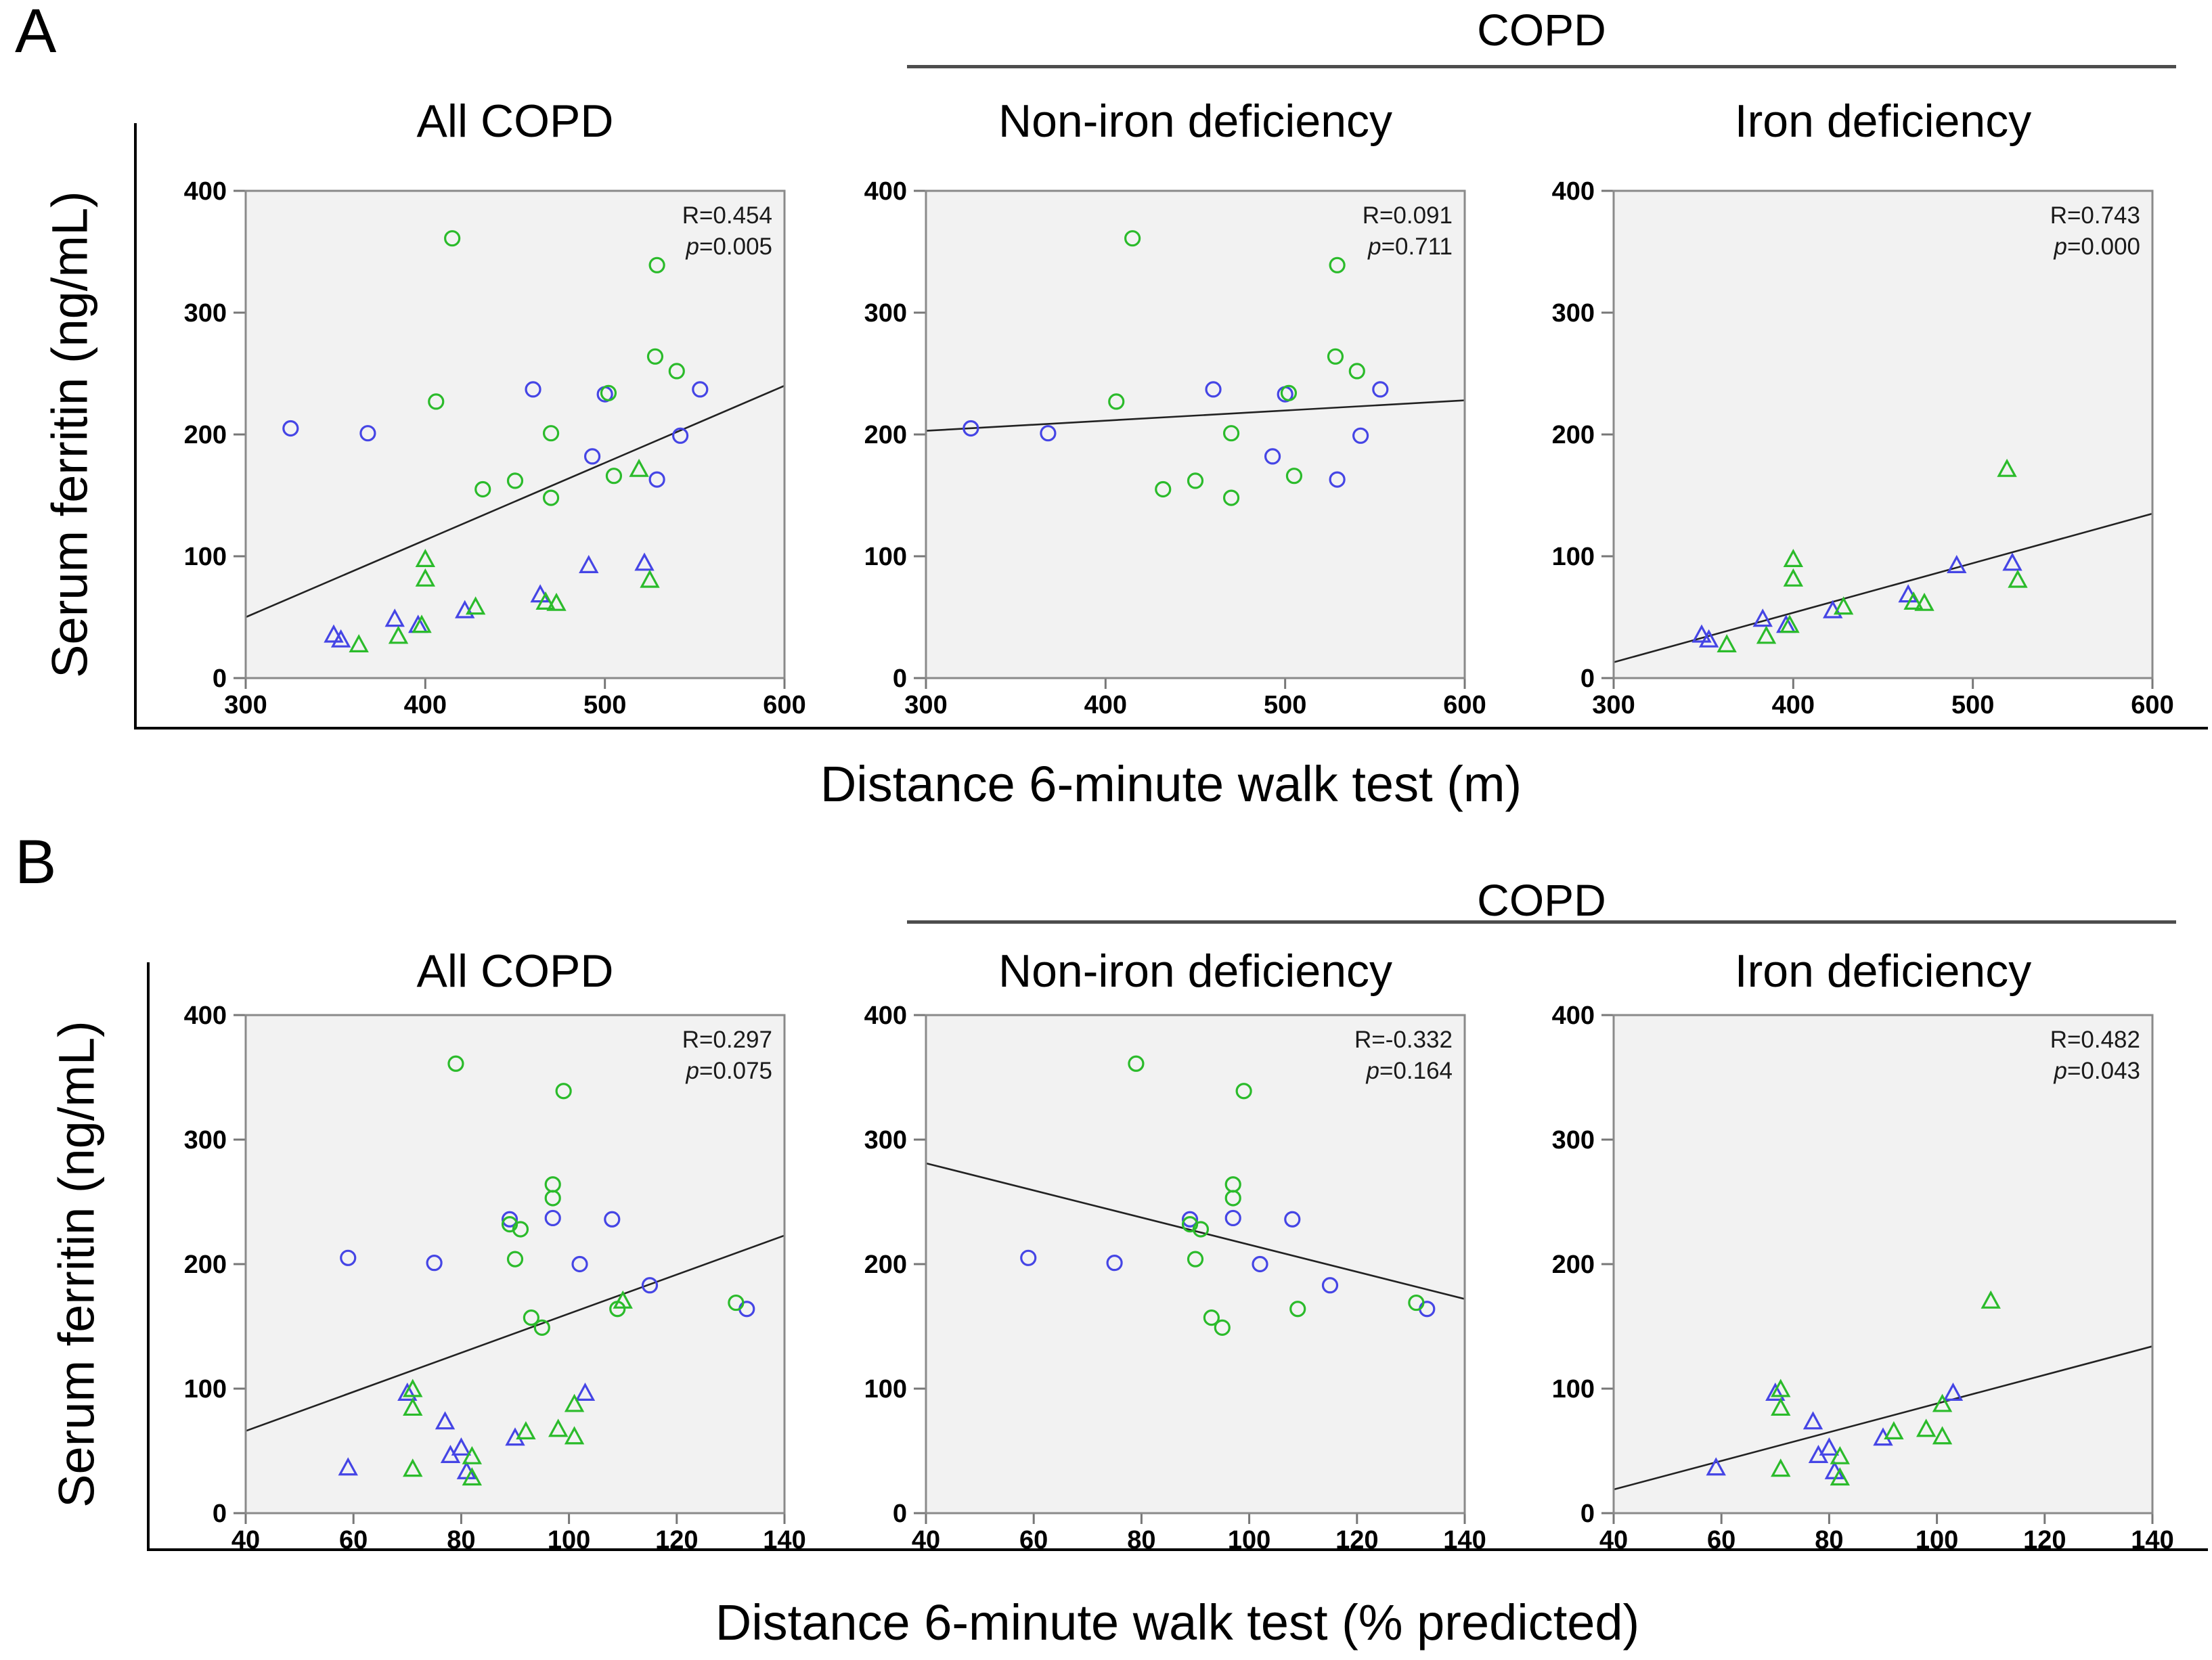 The height and width of the screenshot is (1660, 2212). I want to click on y-tick-label: 400, so click(205, 191).